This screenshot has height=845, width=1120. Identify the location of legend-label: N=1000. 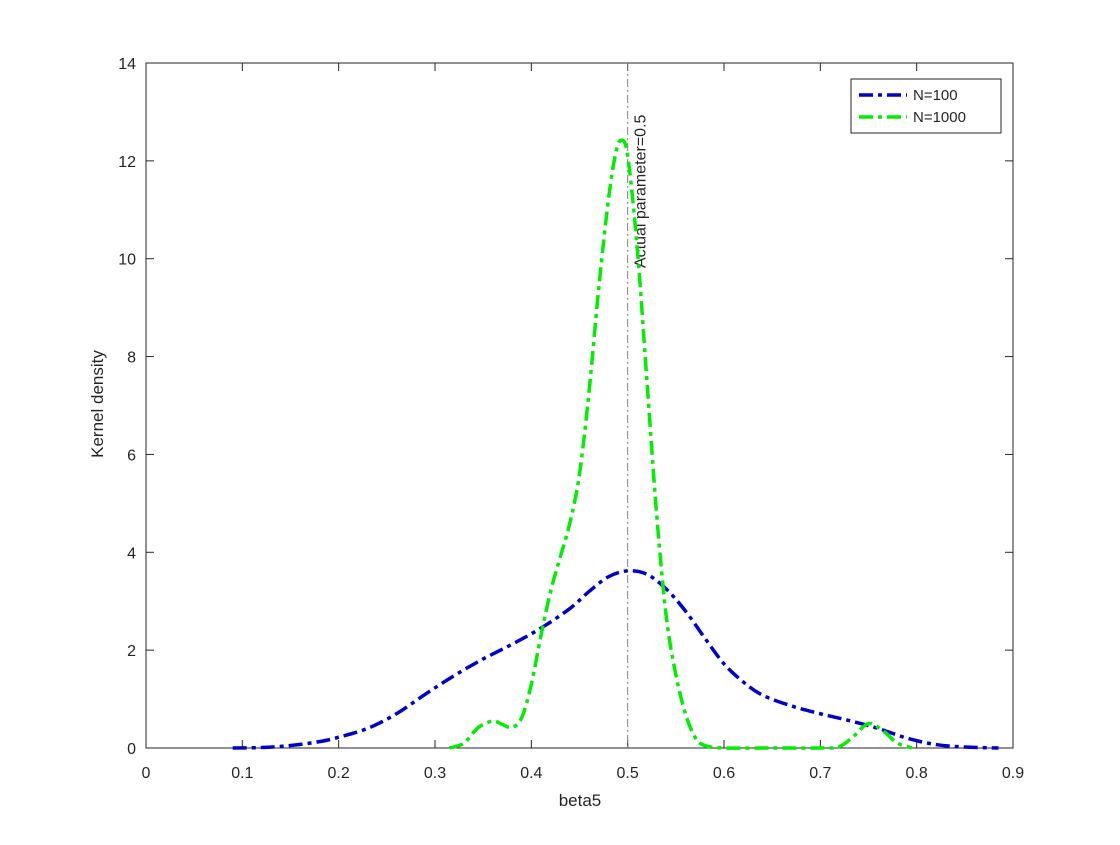
(939, 117).